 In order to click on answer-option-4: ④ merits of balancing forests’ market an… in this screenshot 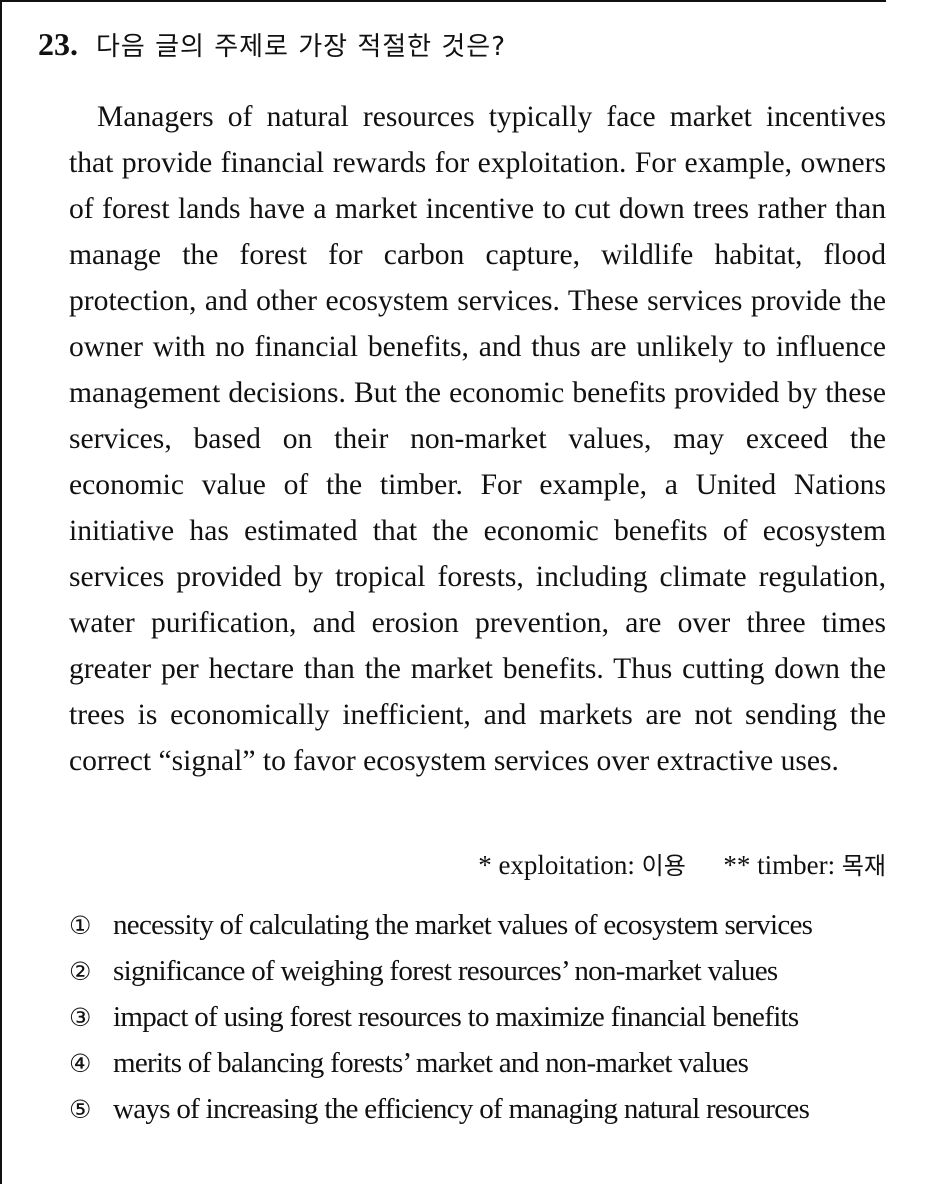, I will do `click(479, 1063)`.